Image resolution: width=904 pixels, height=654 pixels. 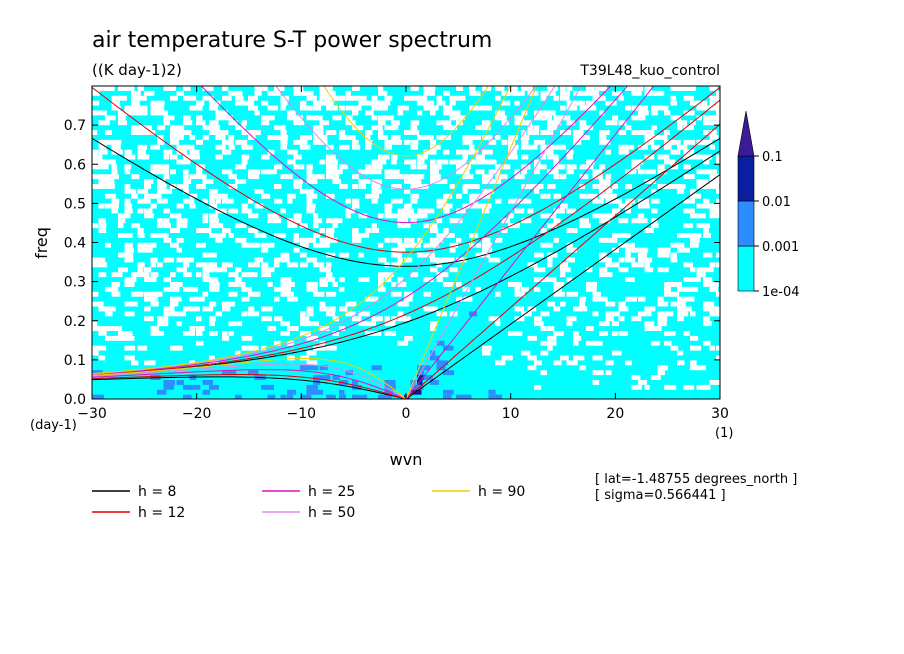 I want to click on y-tick-label: 0.4, so click(x=75, y=244).